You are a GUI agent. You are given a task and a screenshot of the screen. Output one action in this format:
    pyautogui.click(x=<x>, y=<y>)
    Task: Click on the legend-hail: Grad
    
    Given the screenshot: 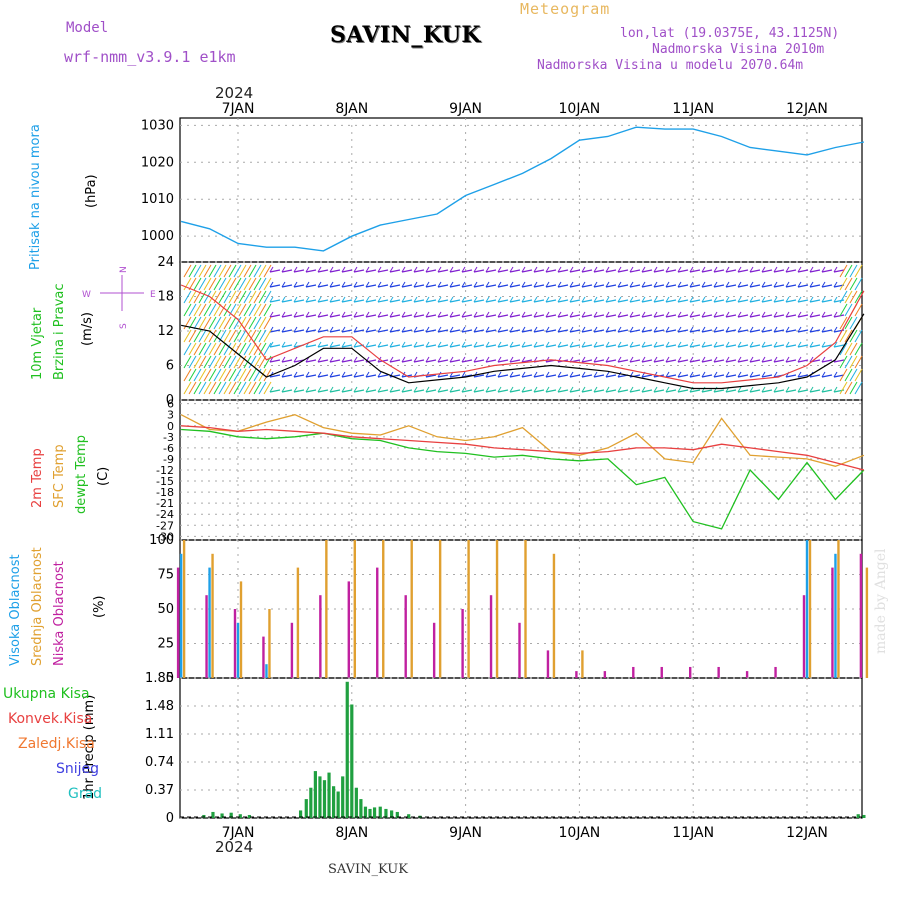 What is the action you would take?
    pyautogui.click(x=85, y=794)
    